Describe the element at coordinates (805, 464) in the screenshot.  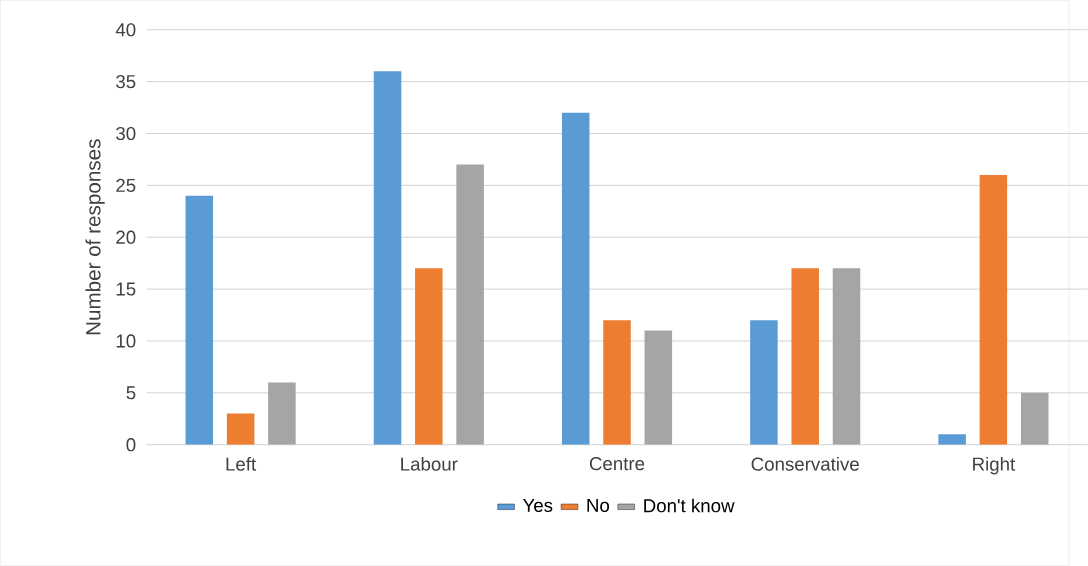
I see `x-tick-label: Conservative` at that location.